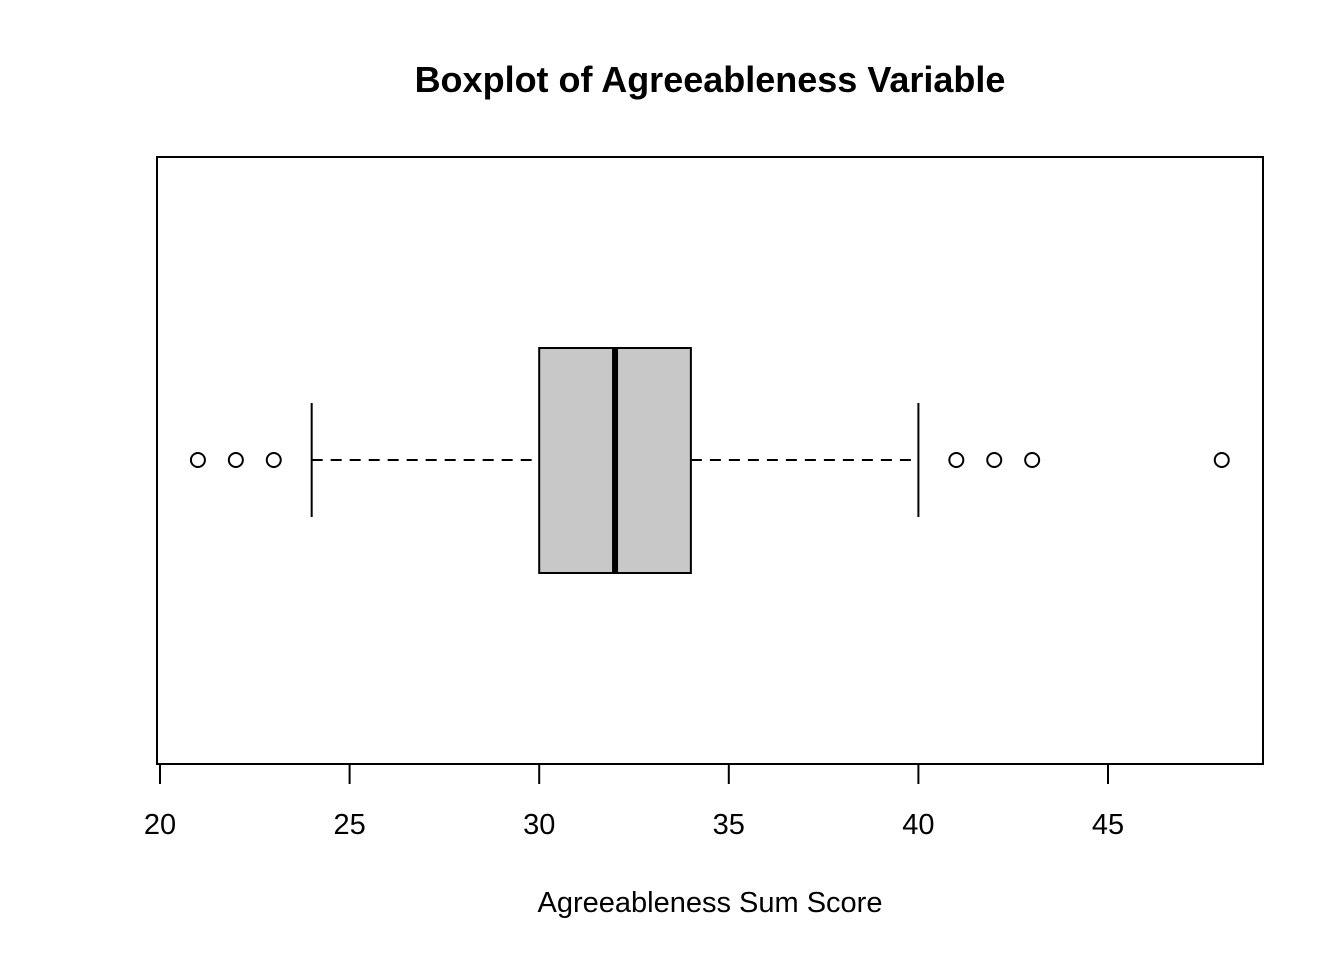 This screenshot has width=1344, height=960. I want to click on x-tick-label: 25, so click(349, 825).